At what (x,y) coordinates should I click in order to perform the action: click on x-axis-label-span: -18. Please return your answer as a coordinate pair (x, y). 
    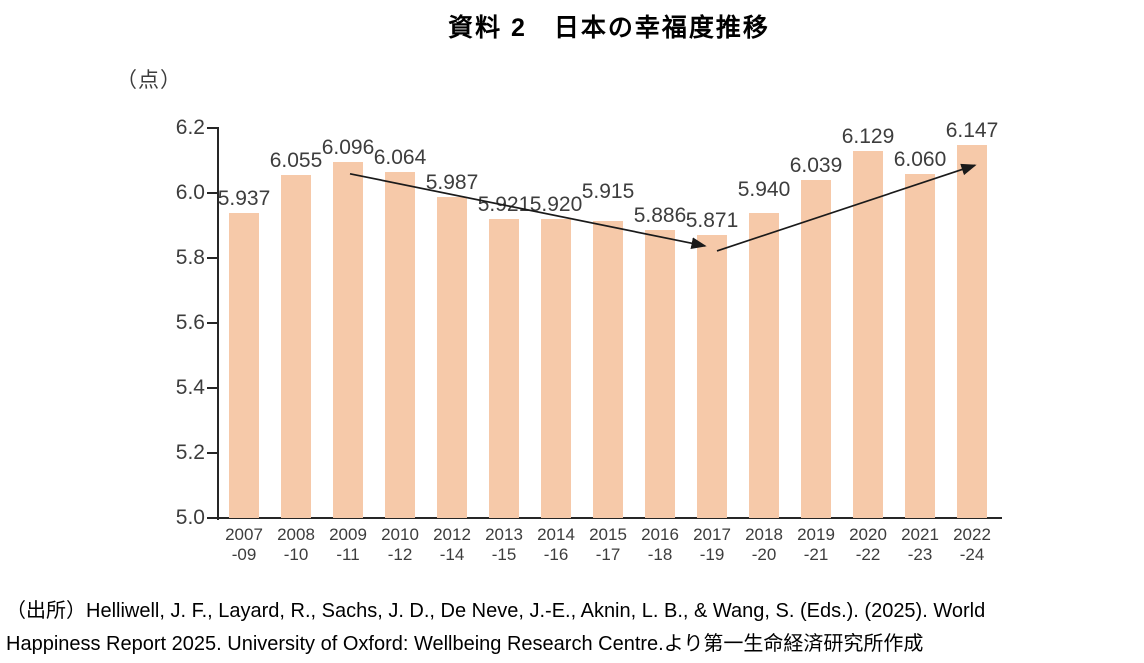
    Looking at the image, I should click on (660, 554).